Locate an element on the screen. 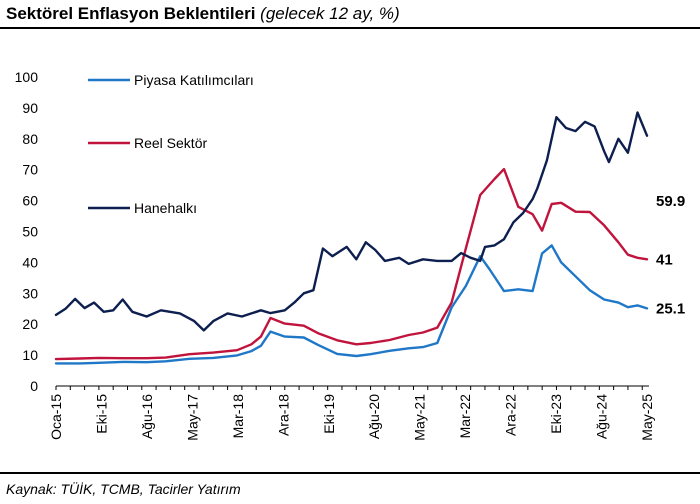  x-tick-label: Eki-15 is located at coordinates (101, 414).